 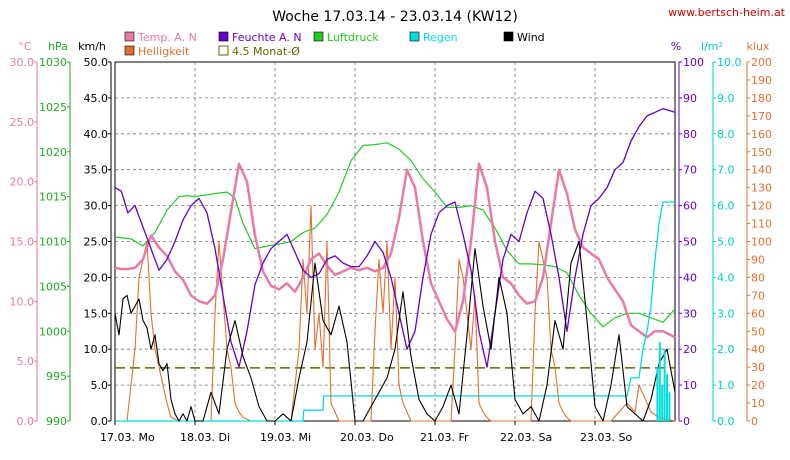 What do you see at coordinates (761, 98) in the screenshot?
I see `tick-label-light: 180` at bounding box center [761, 98].